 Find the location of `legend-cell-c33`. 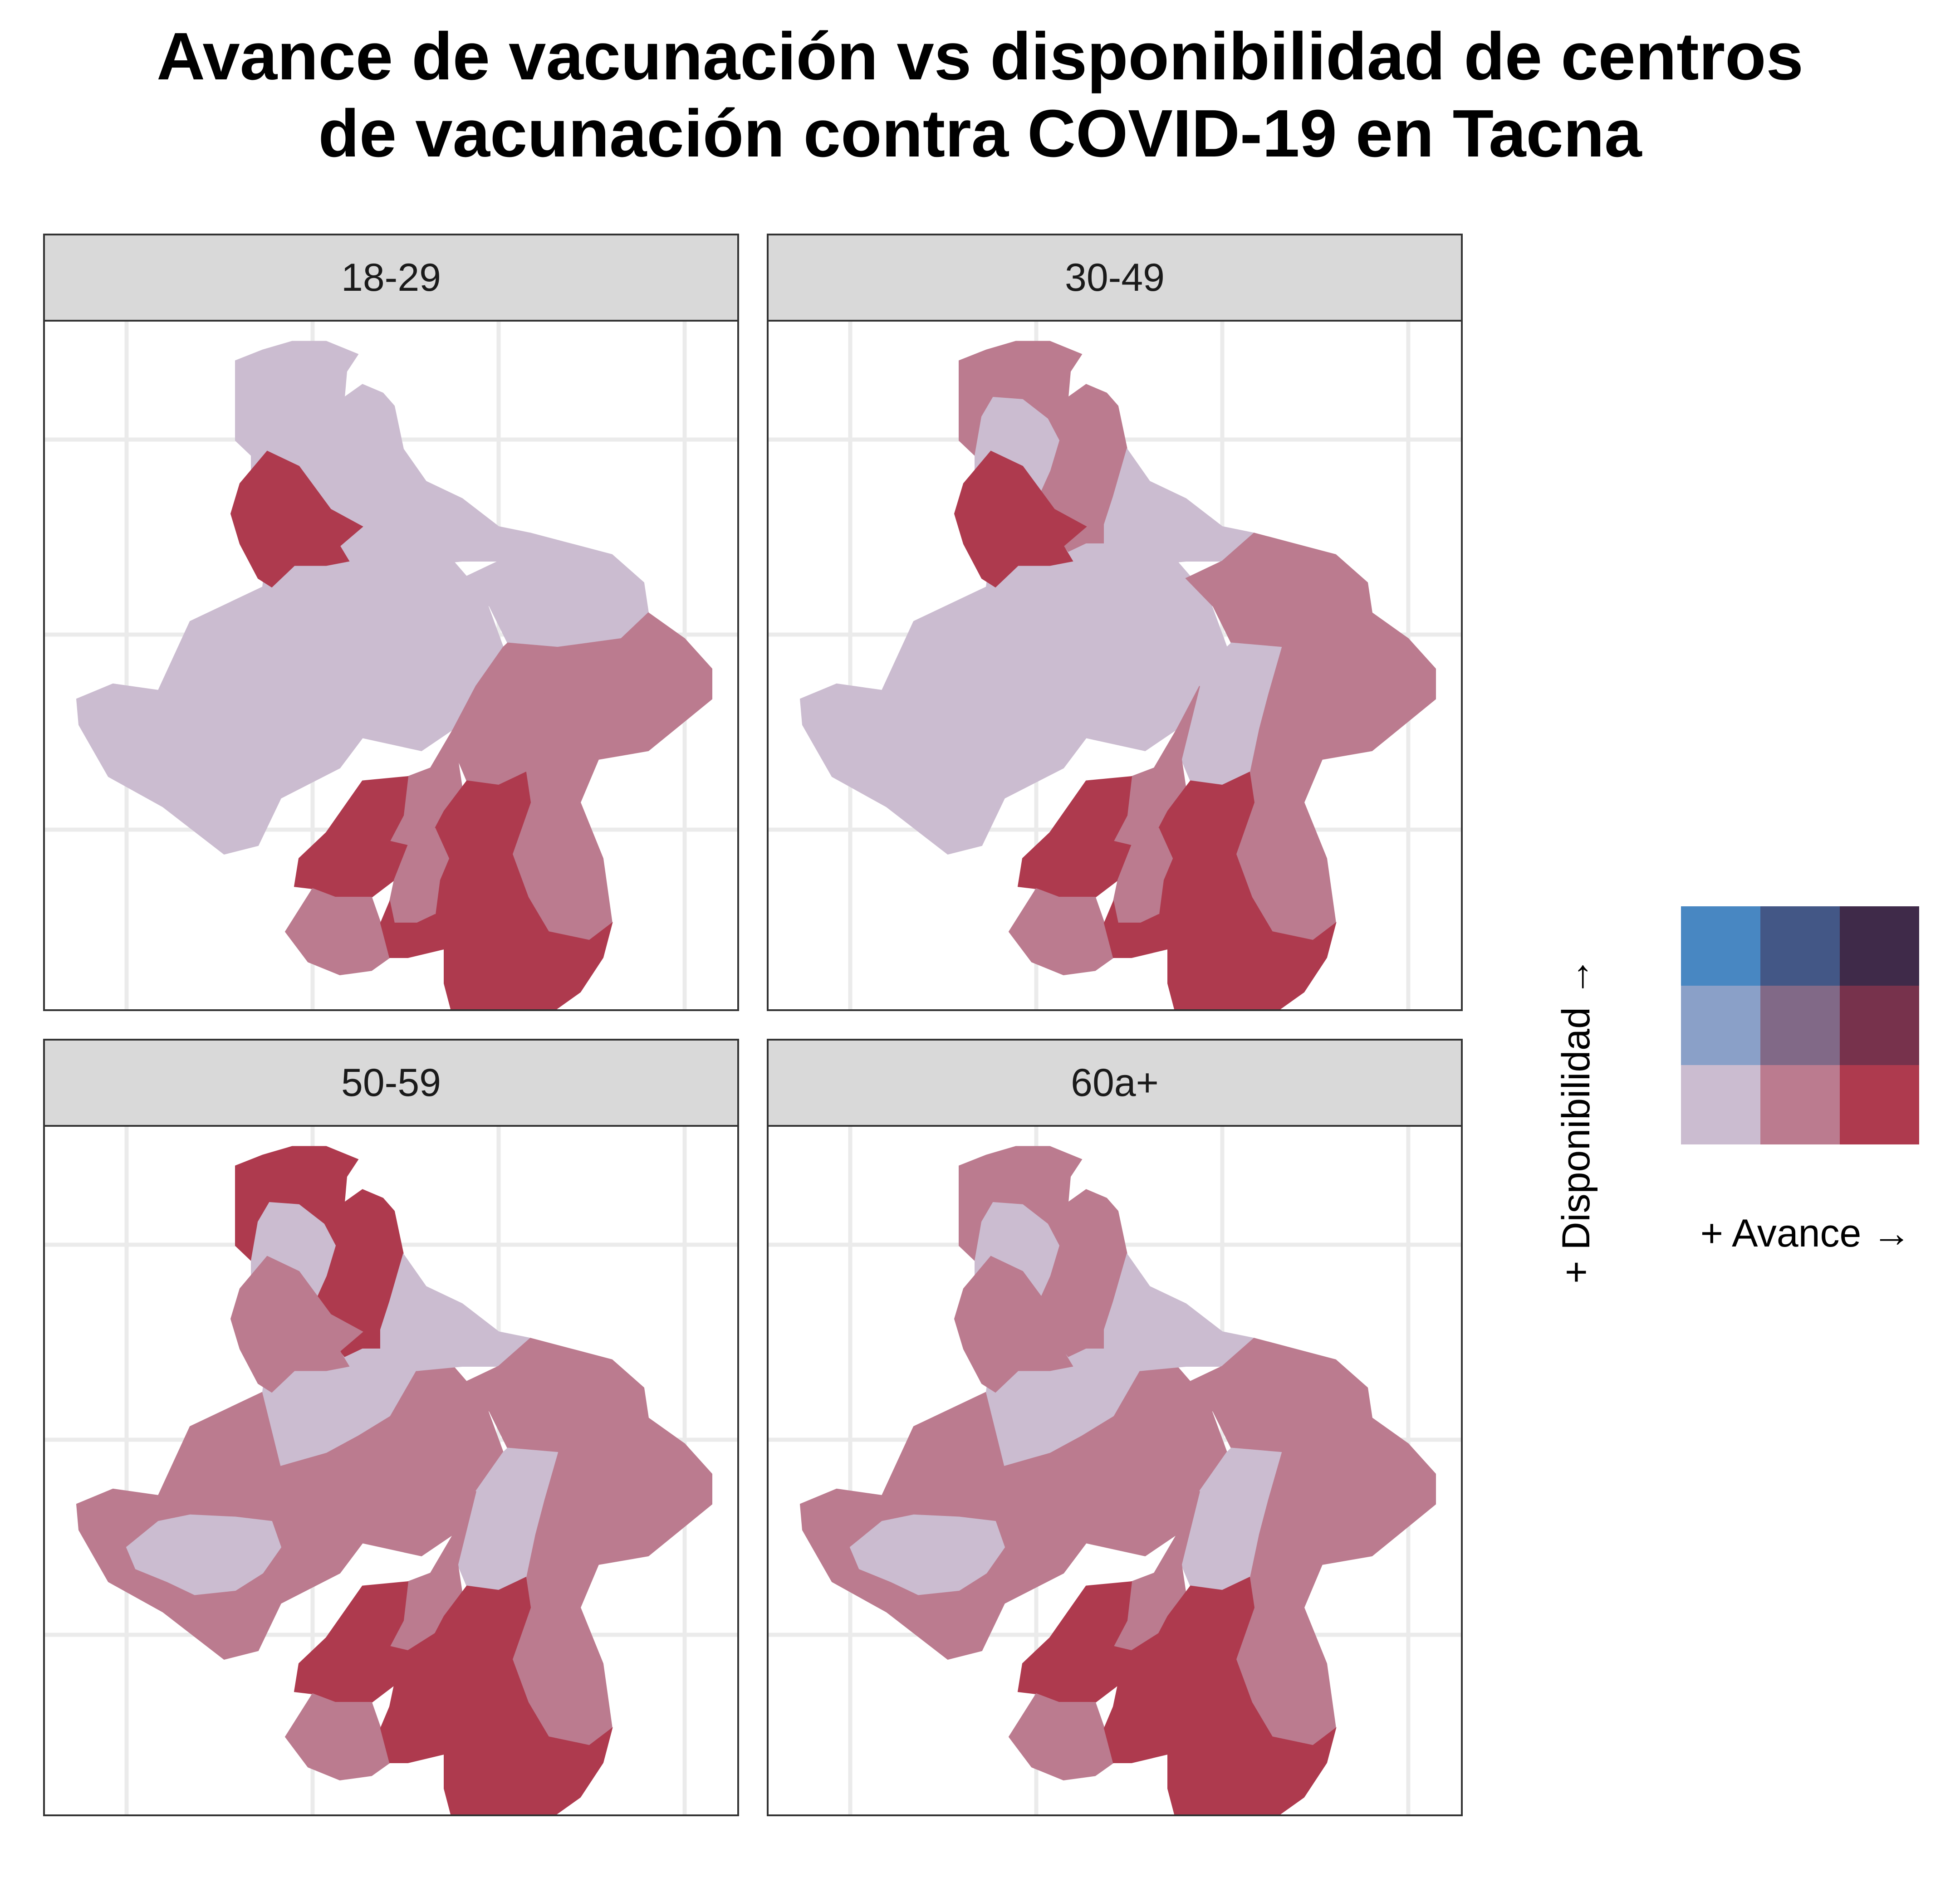

legend-cell-c33 is located at coordinates (1879, 946).